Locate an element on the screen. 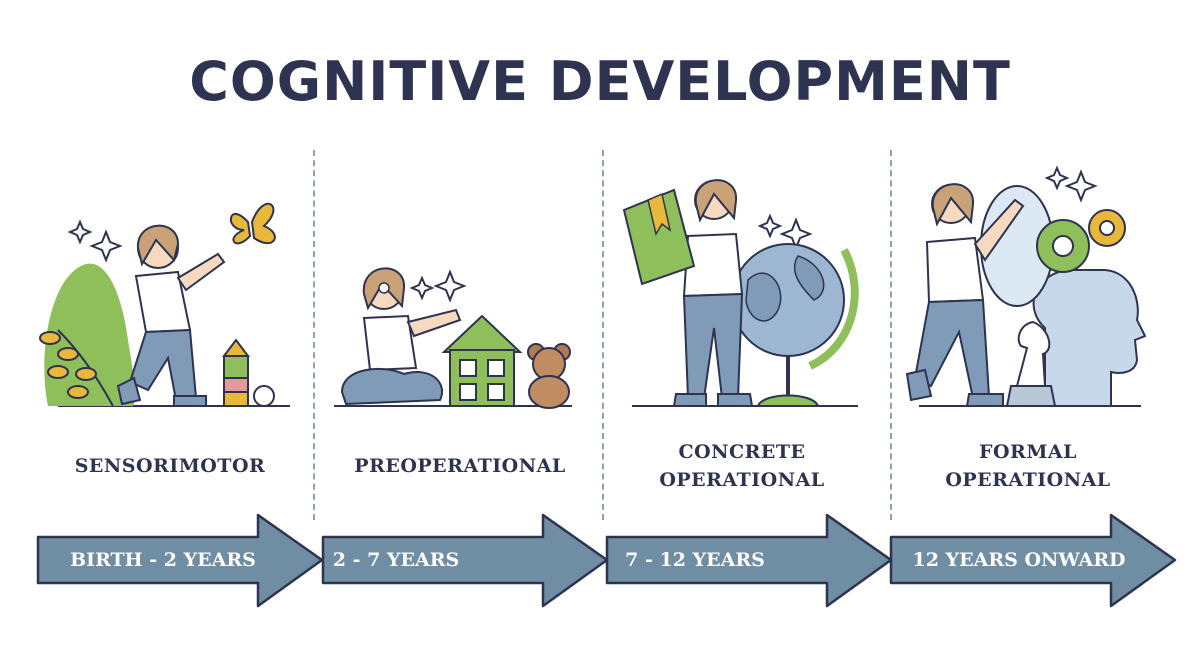 The height and width of the screenshot is (650, 1200). age-arrow-formal-operational: 12 YEARS ONWARD is located at coordinates (1034, 560).